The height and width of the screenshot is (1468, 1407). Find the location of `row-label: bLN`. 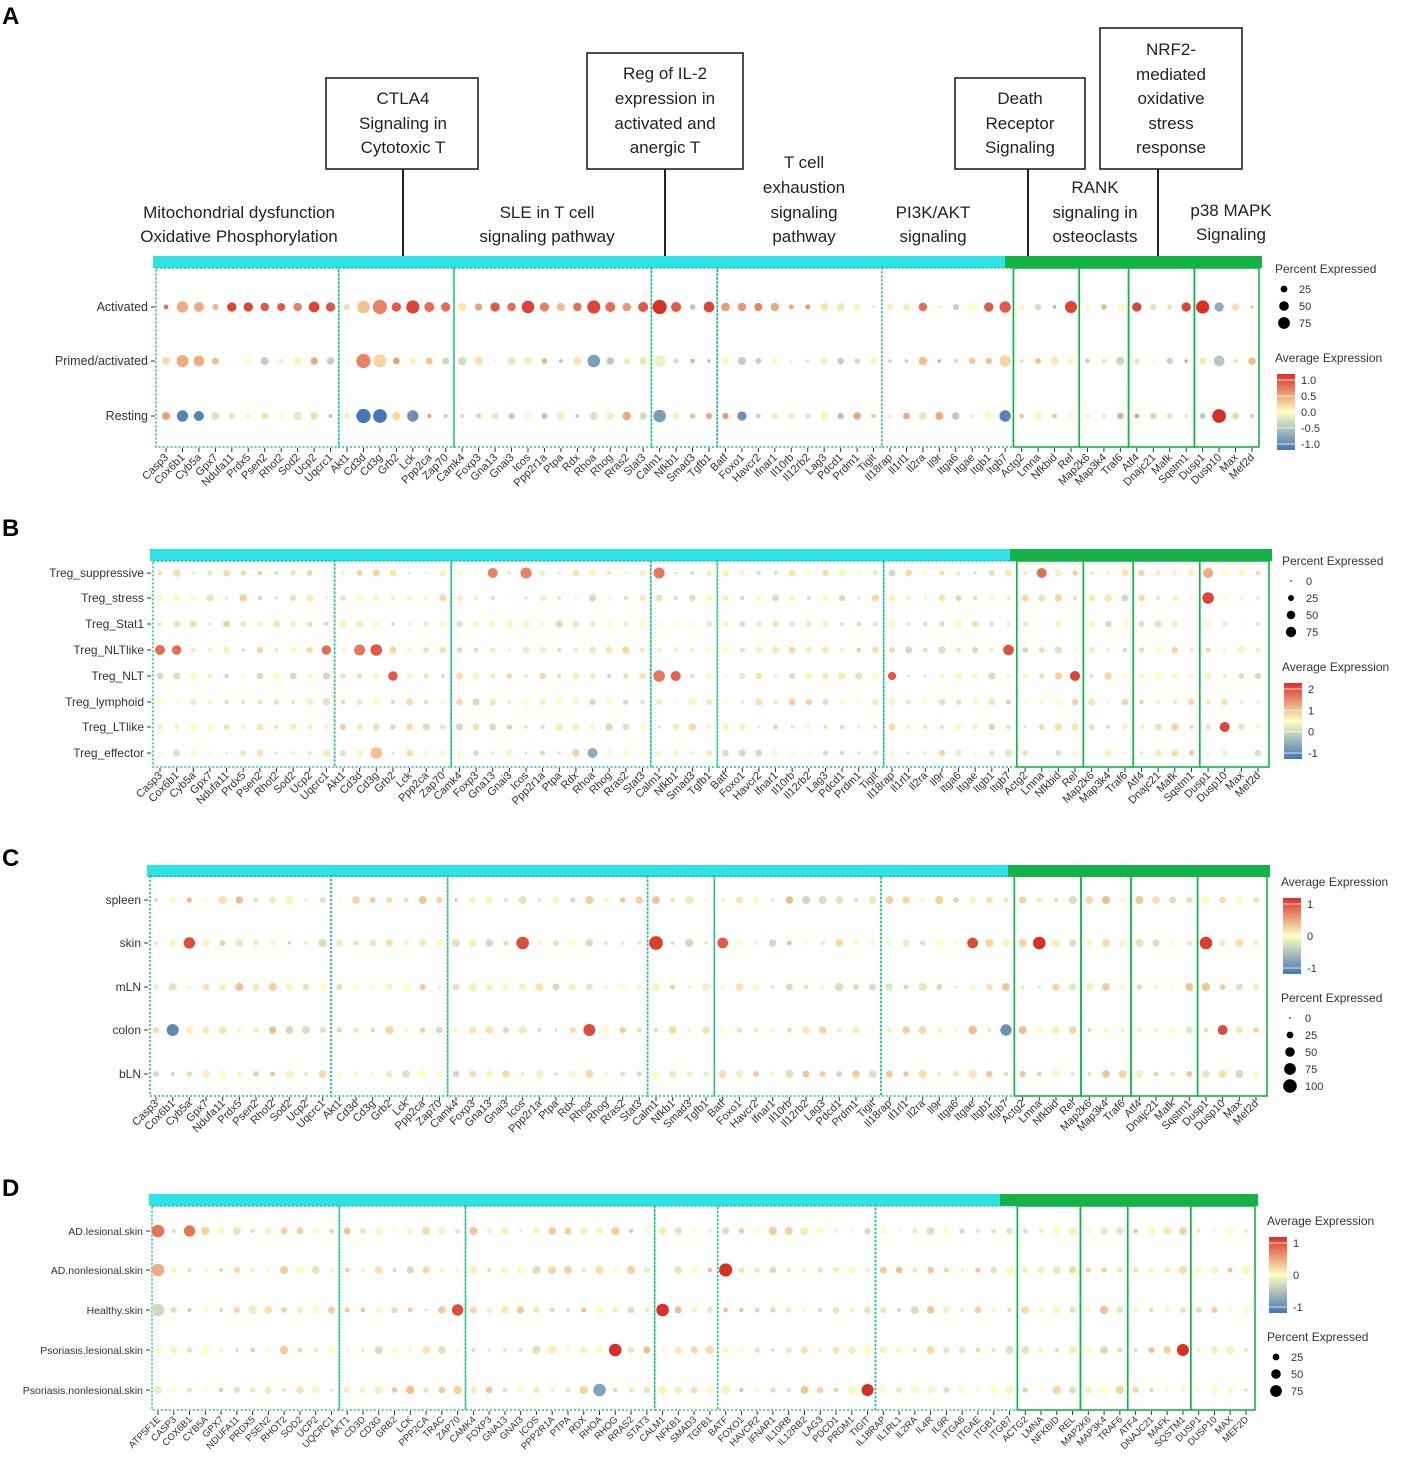

row-label: bLN is located at coordinates (130, 1074).